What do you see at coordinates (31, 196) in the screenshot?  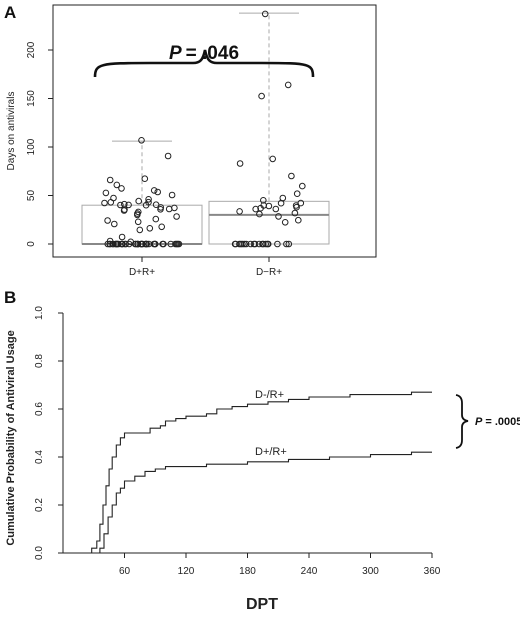 I see `boxplot-y-tick-label: 50` at bounding box center [31, 196].